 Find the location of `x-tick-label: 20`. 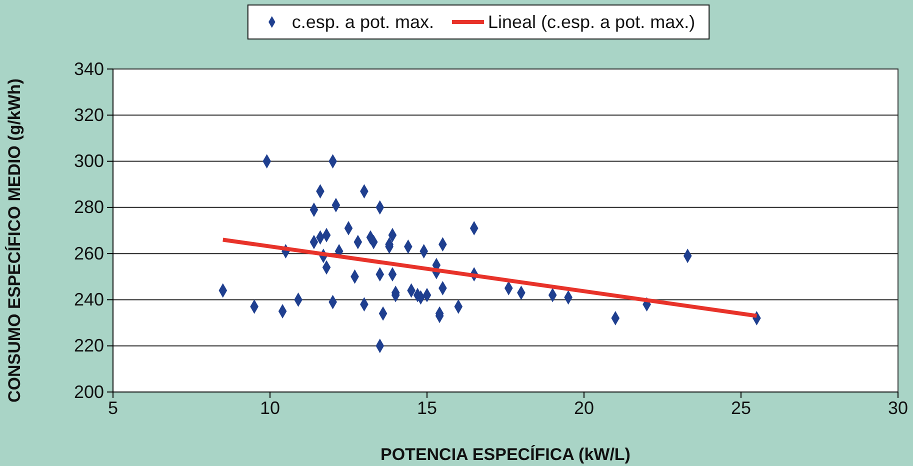

x-tick-label: 20 is located at coordinates (584, 408).